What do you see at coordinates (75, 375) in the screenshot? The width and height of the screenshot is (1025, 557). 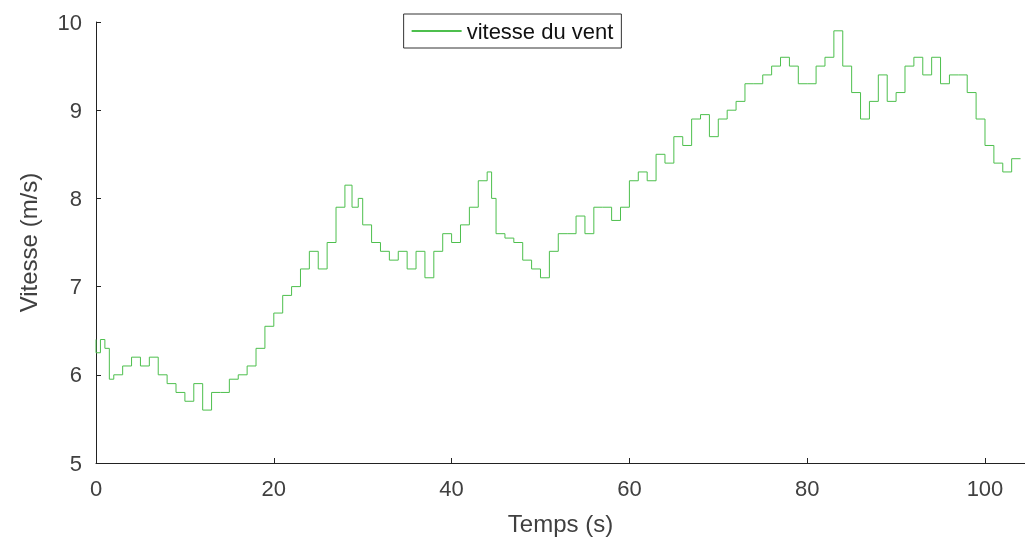 I see `y-tick-label: 6` at bounding box center [75, 375].